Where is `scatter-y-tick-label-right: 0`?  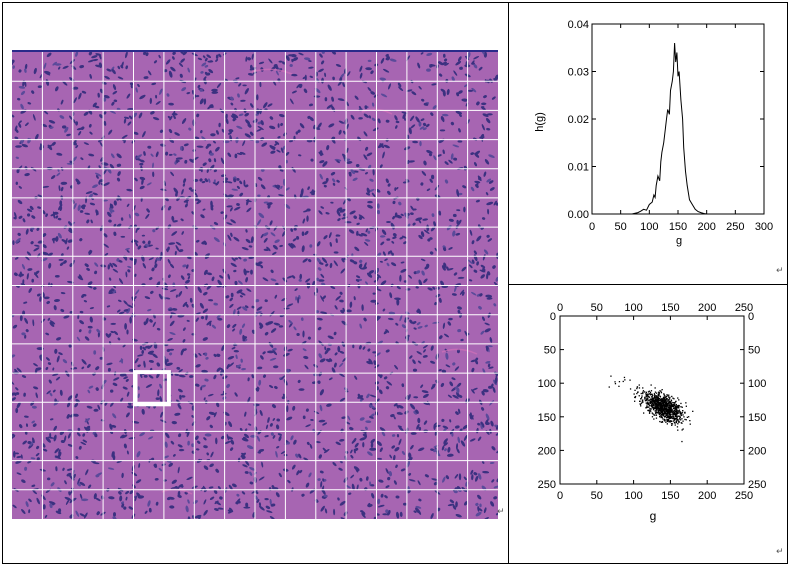
scatter-y-tick-label-right: 0 is located at coordinates (751, 317).